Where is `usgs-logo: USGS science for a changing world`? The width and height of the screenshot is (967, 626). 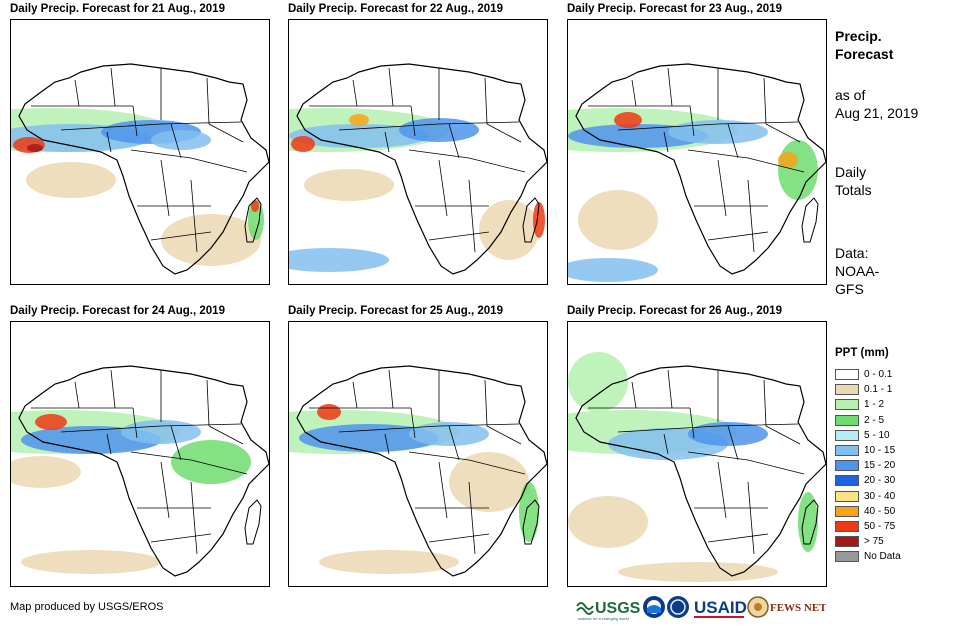
usgs-logo: USGS science for a changing world is located at coordinates (608, 610).